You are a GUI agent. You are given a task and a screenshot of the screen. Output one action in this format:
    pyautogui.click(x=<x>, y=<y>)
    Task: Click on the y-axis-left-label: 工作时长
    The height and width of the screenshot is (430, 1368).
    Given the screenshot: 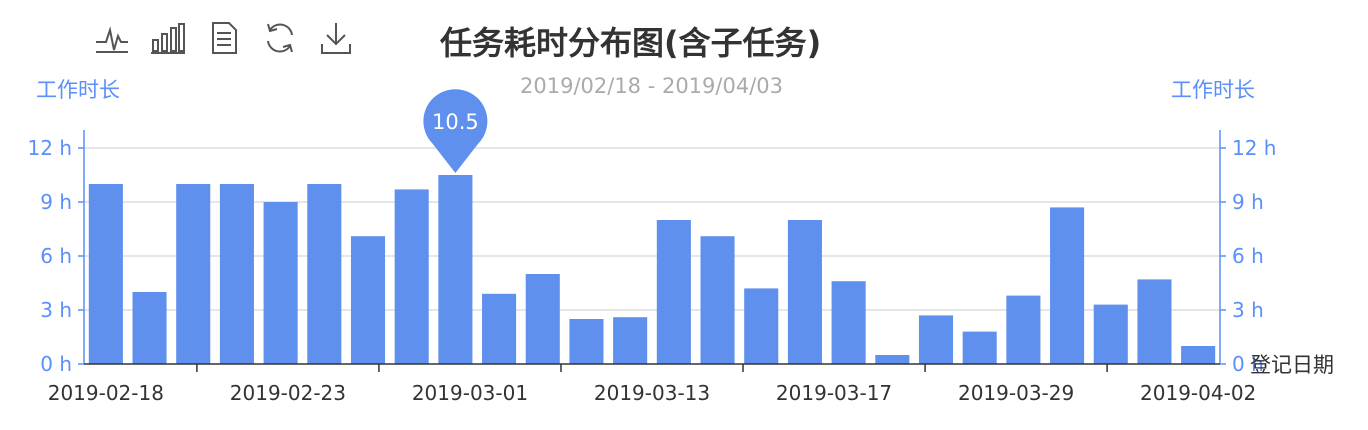 What is the action you would take?
    pyautogui.click(x=78, y=90)
    